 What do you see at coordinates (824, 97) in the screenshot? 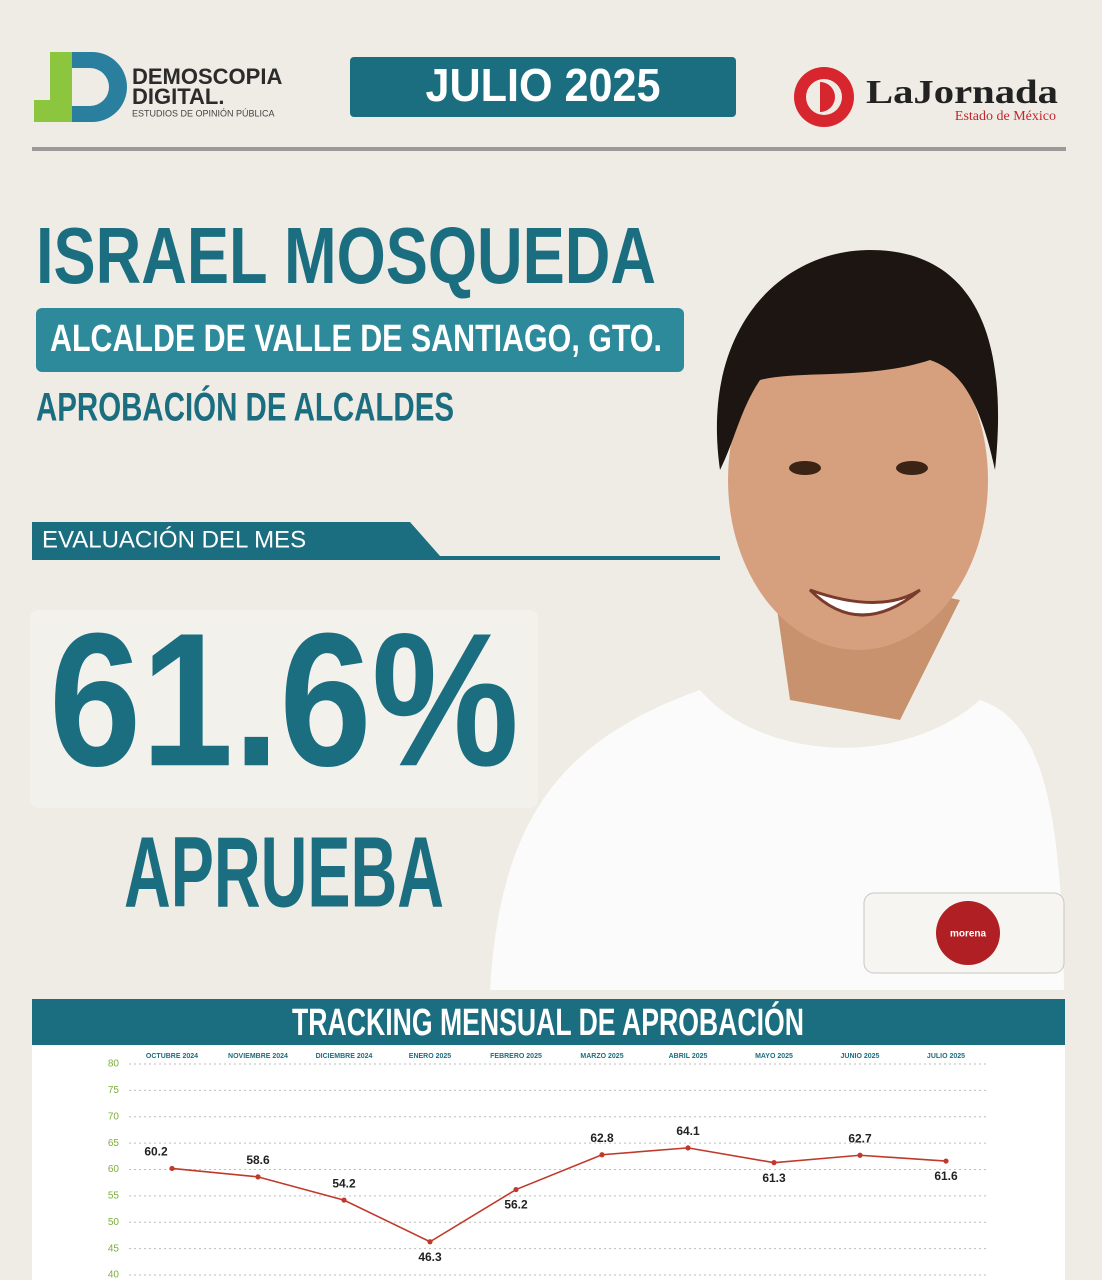
I see `partner-logo` at bounding box center [824, 97].